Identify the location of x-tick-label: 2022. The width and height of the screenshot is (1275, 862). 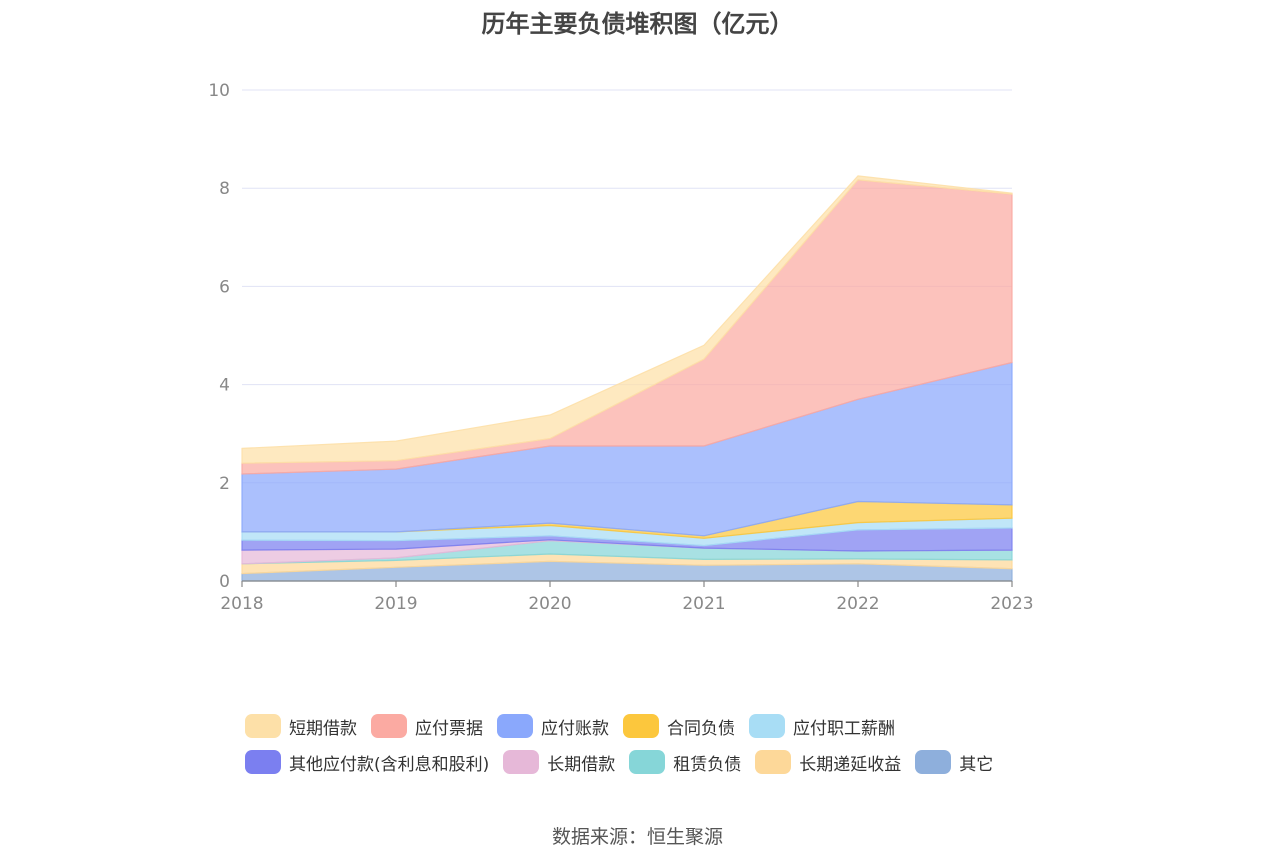
(857, 604).